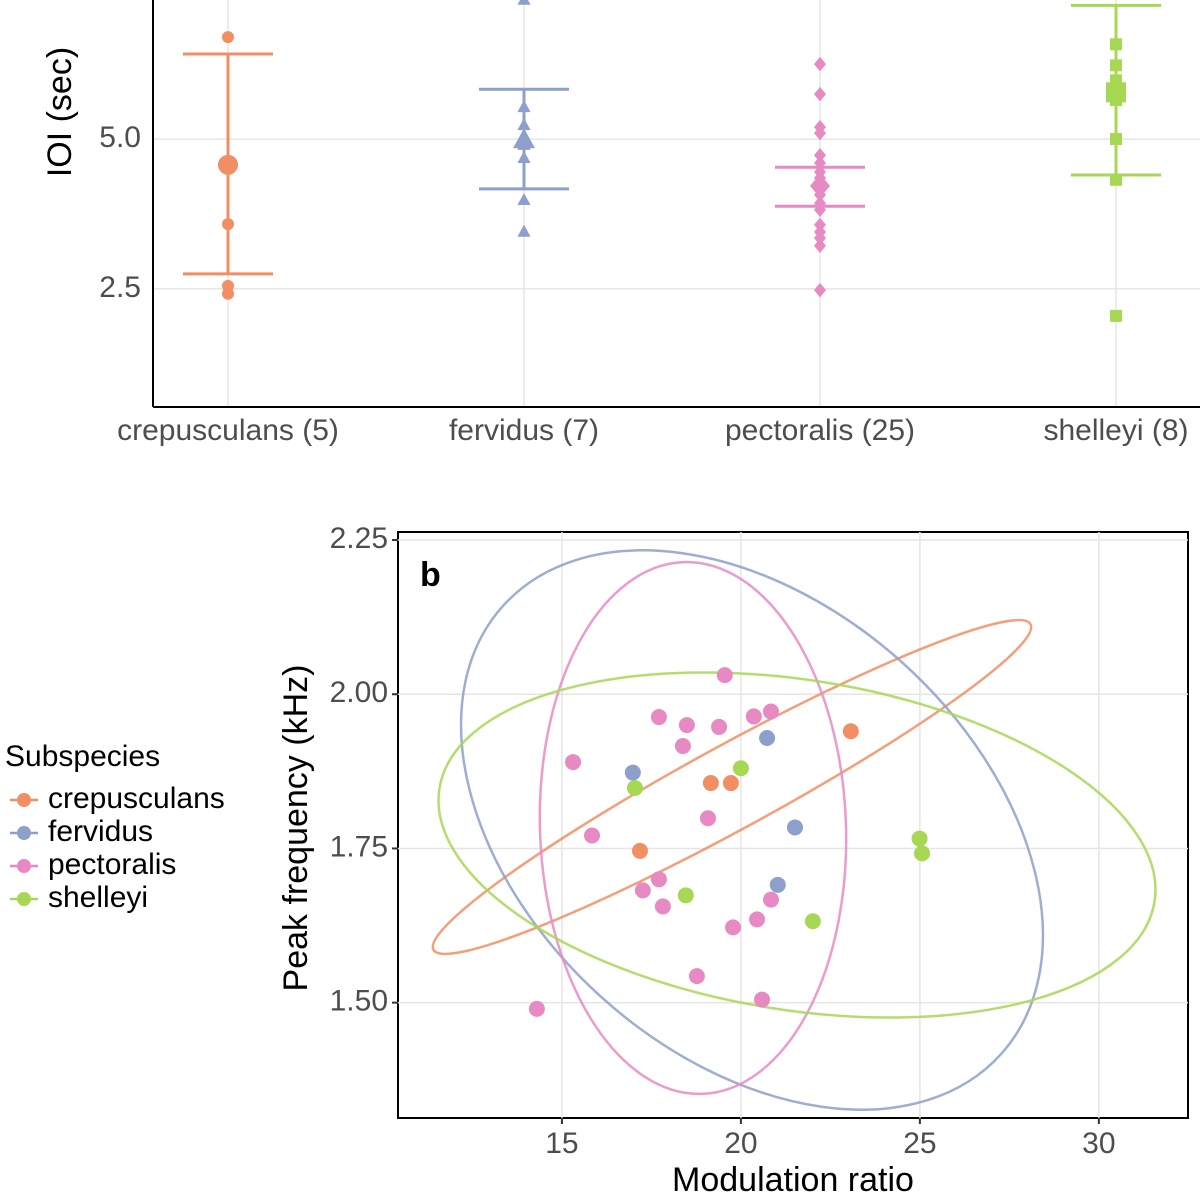 This screenshot has height=1200, width=1200. Describe the element at coordinates (228, 430) in the screenshot. I see `x-tick-label: crepusculans (5)` at that location.